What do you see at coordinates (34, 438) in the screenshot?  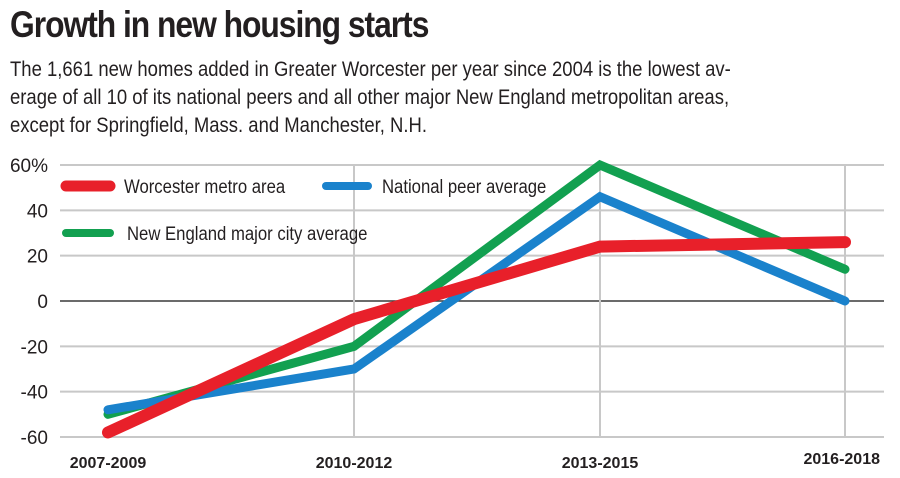 I see `y-tick-label: -60` at bounding box center [34, 438].